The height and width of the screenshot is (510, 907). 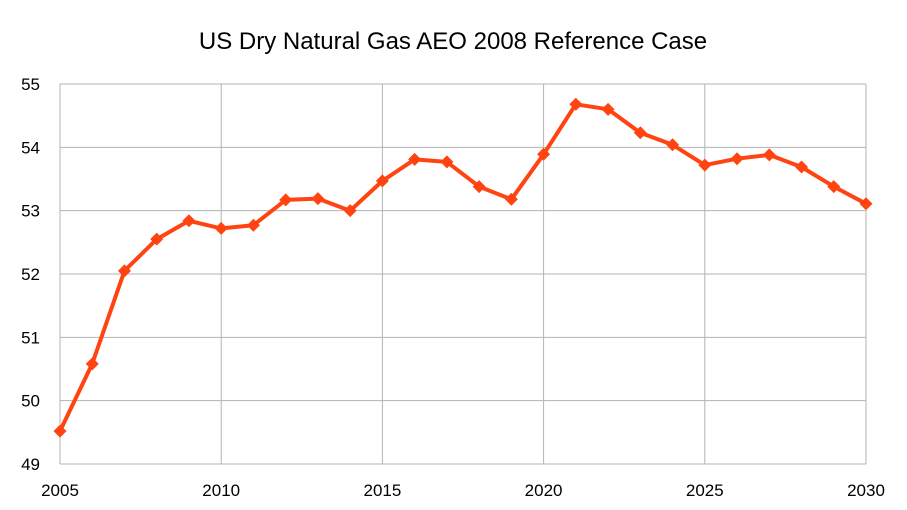 I want to click on x-tick-label: 2020, so click(x=544, y=490).